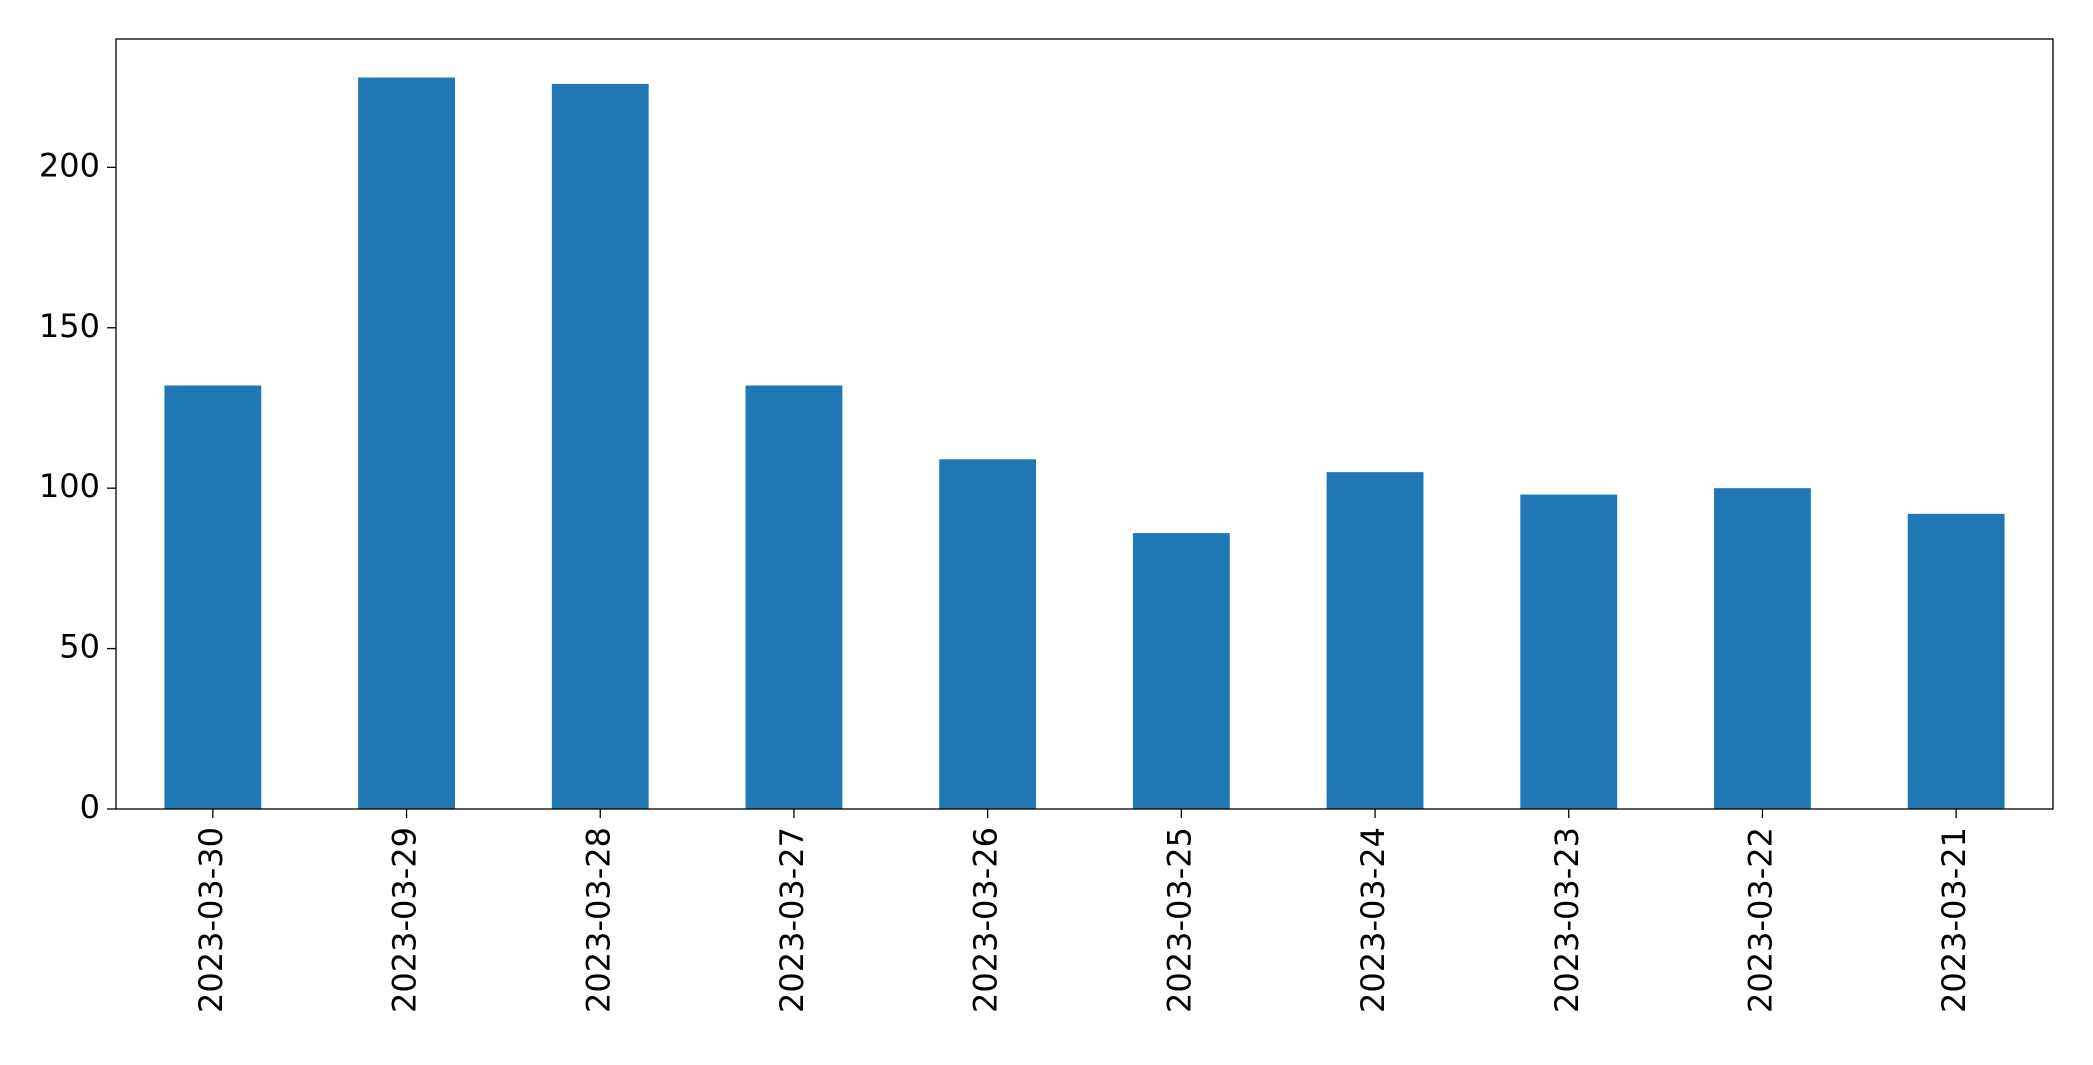  I want to click on x-tick-label: 2023-03-29, so click(405, 920).